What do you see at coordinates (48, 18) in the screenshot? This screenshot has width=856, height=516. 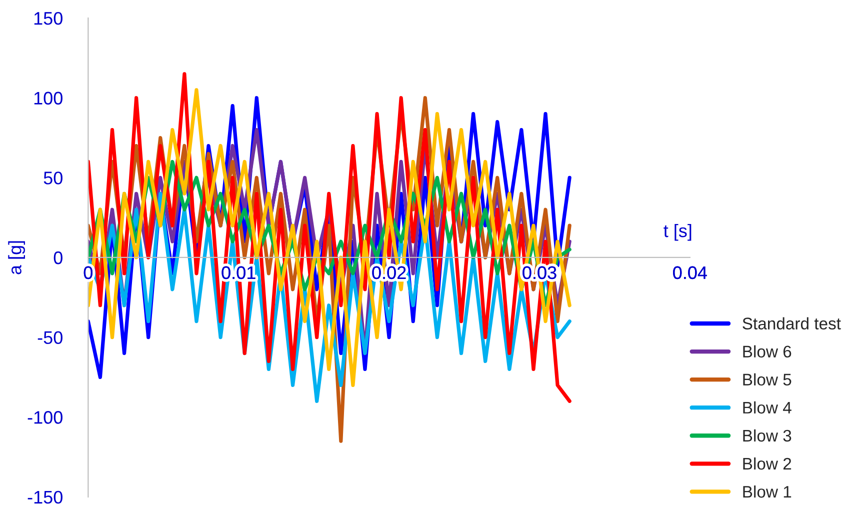 I see `y-tick-label: 150` at bounding box center [48, 18].